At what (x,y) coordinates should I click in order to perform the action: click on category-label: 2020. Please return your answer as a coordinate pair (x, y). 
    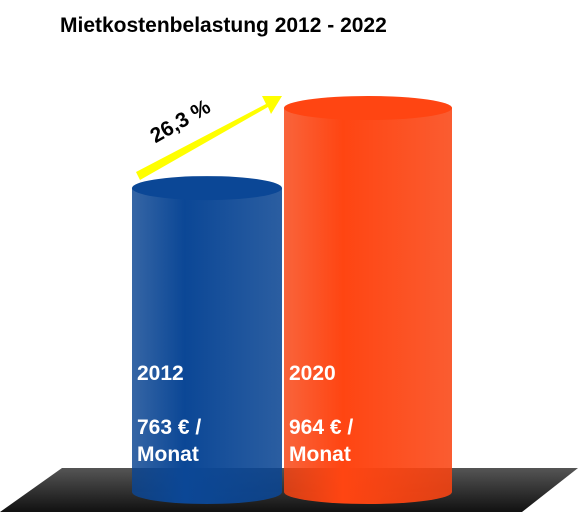
    Looking at the image, I should click on (312, 373).